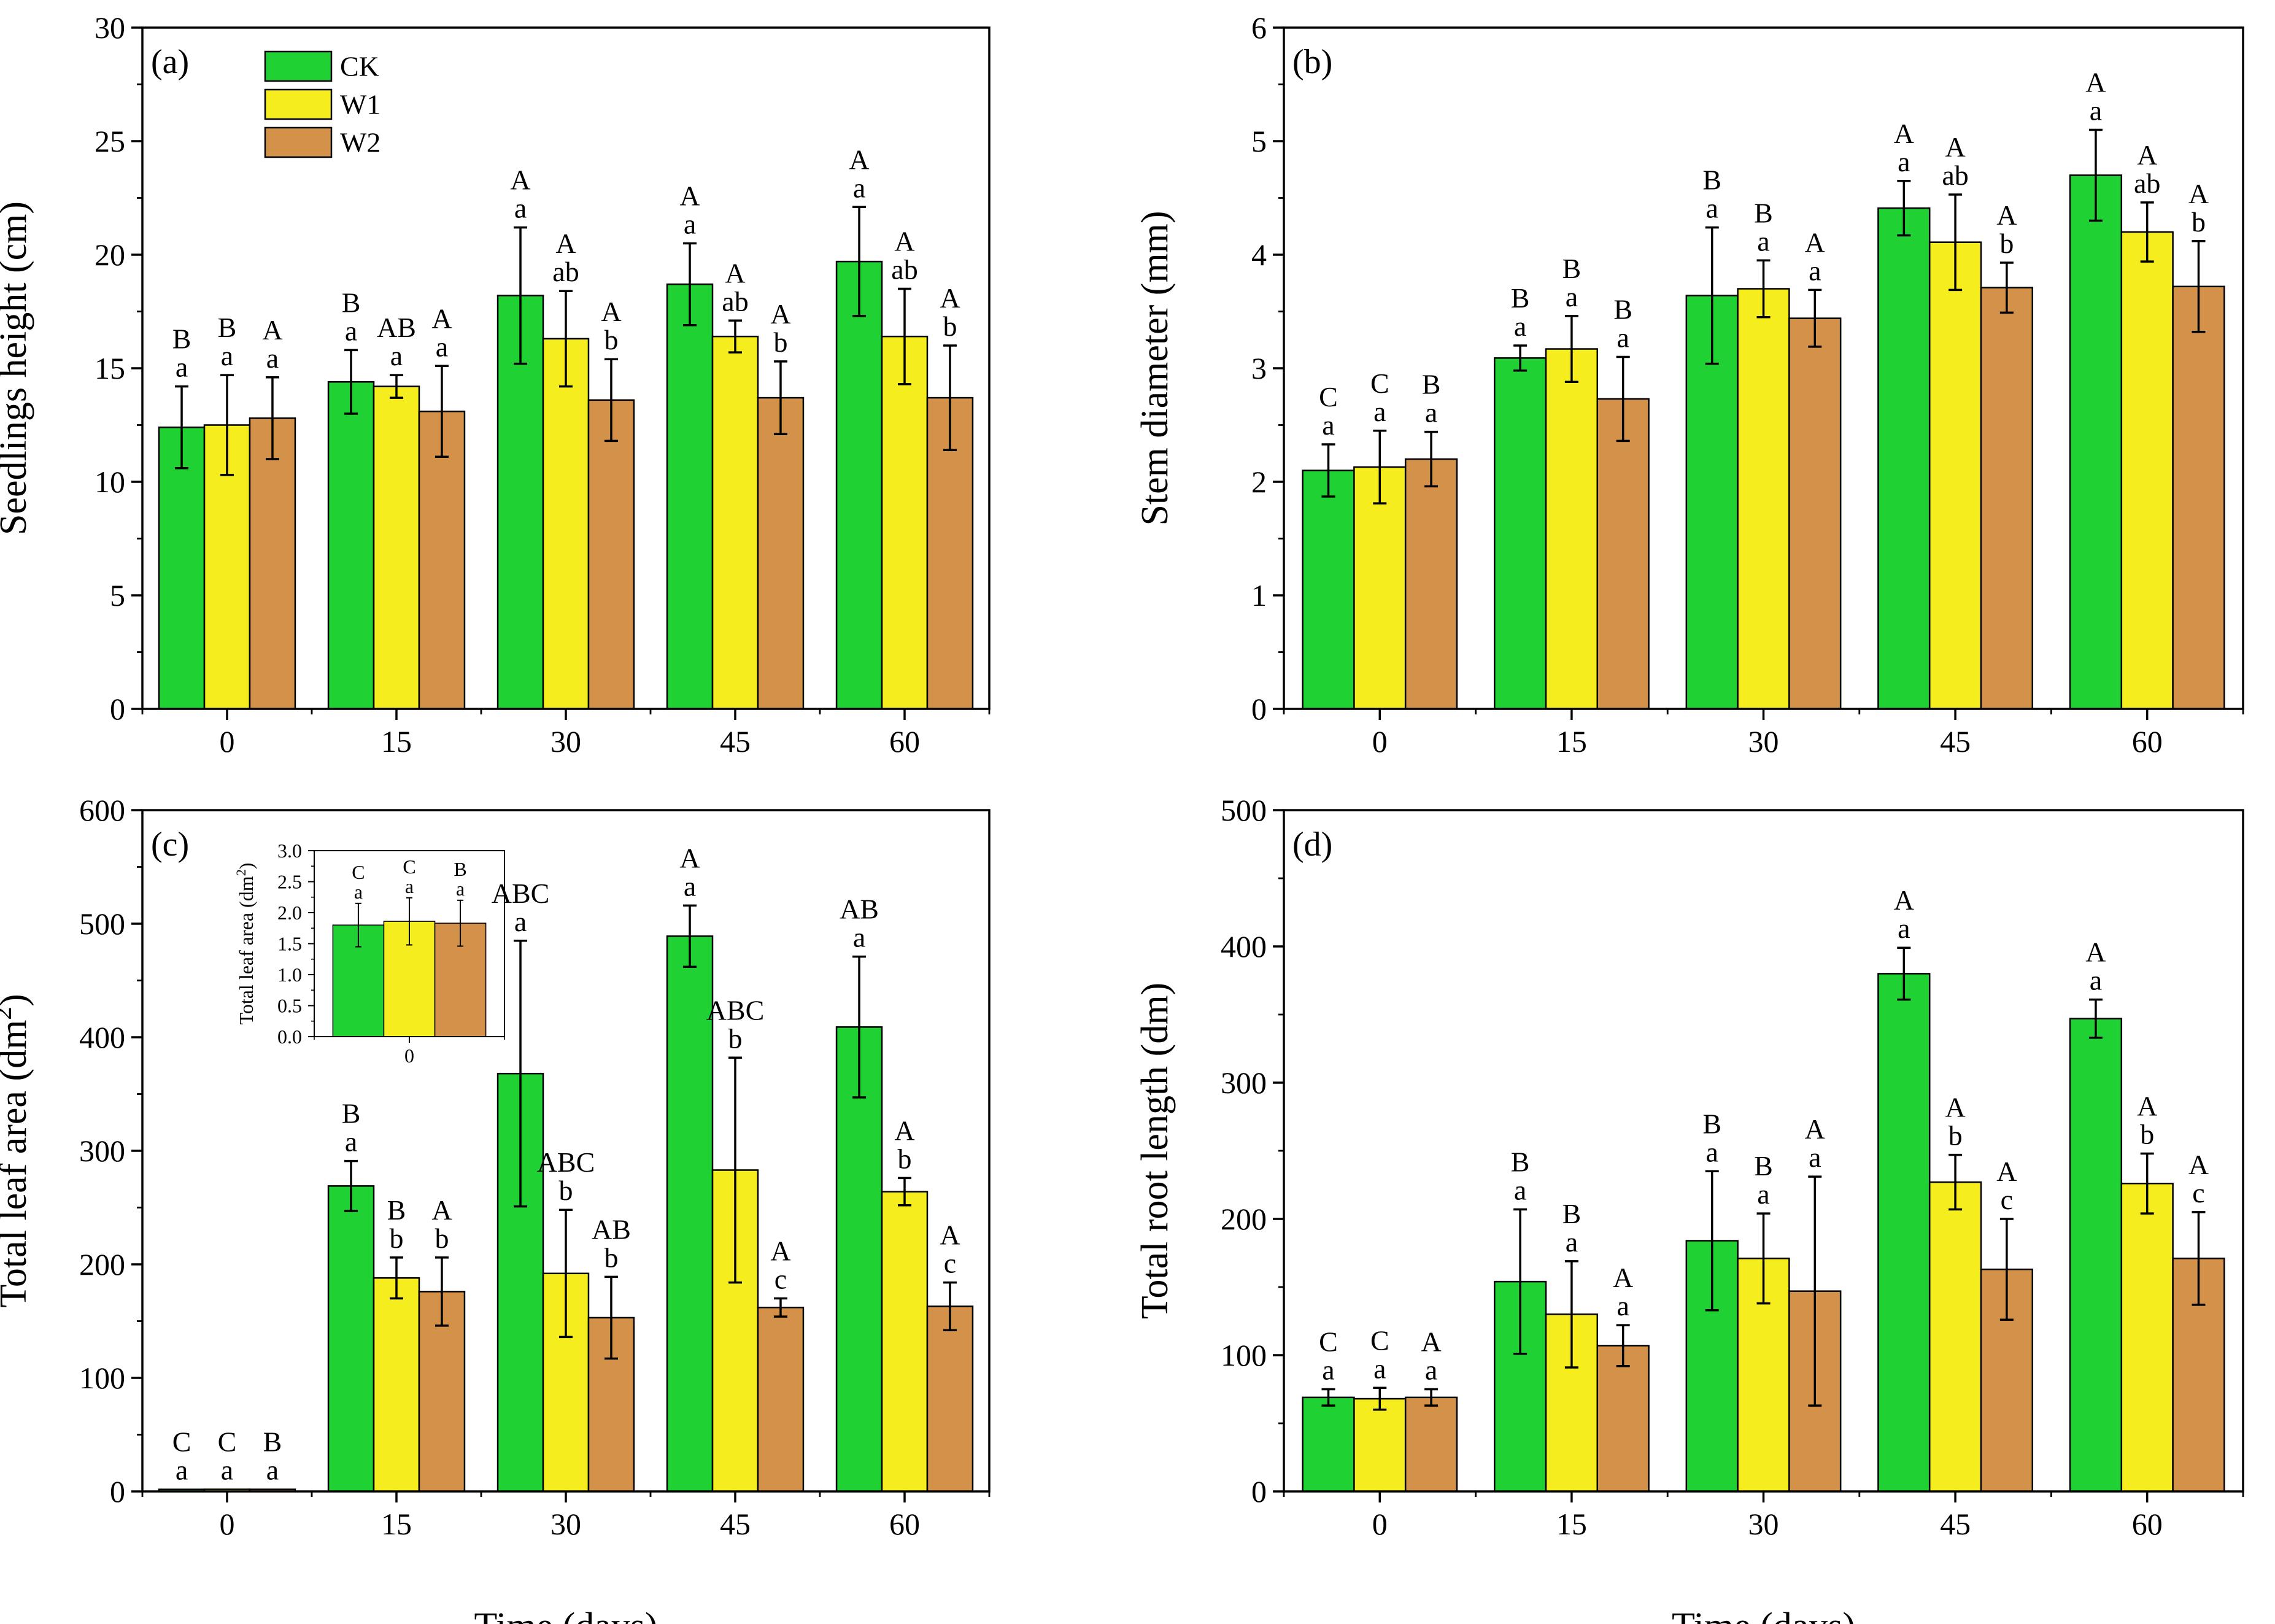  What do you see at coordinates (566, 1162) in the screenshot?
I see `sig-letter-upper: ABC` at bounding box center [566, 1162].